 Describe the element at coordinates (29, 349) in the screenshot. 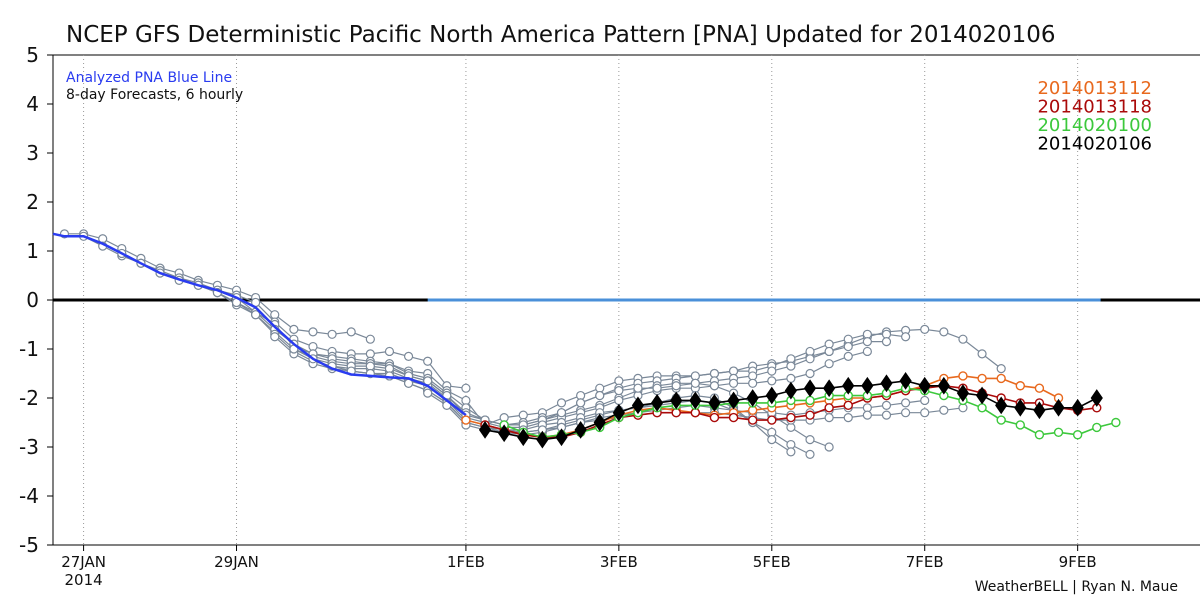

I see `y-tick-label: -1` at that location.